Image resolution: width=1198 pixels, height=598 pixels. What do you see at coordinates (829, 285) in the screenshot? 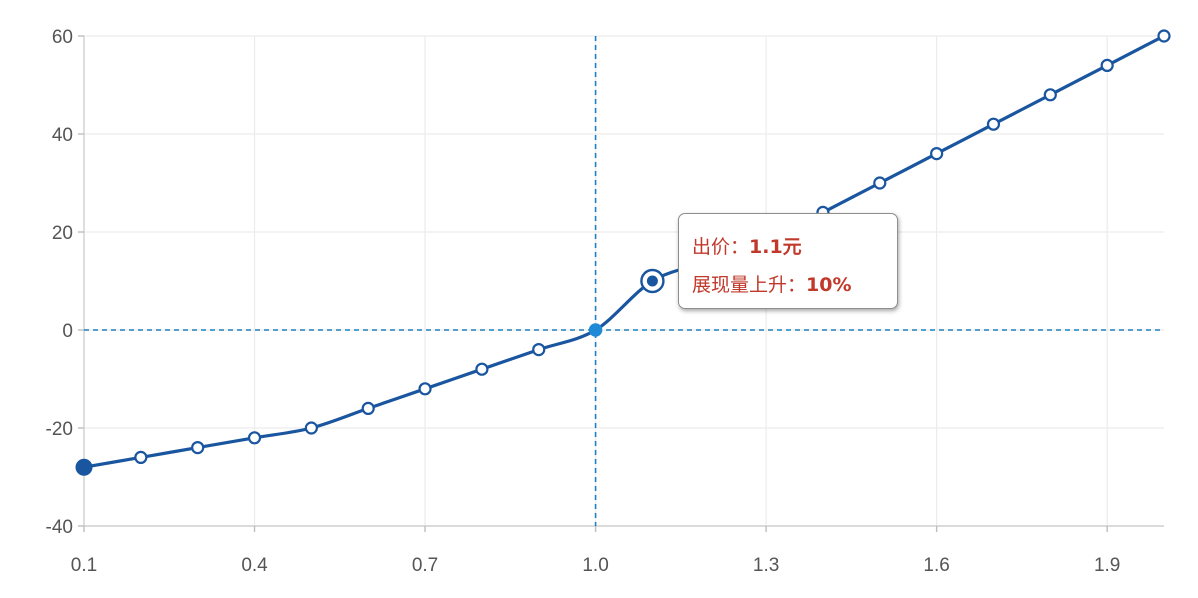
I see `tooltip-lift-value: 10%` at bounding box center [829, 285].